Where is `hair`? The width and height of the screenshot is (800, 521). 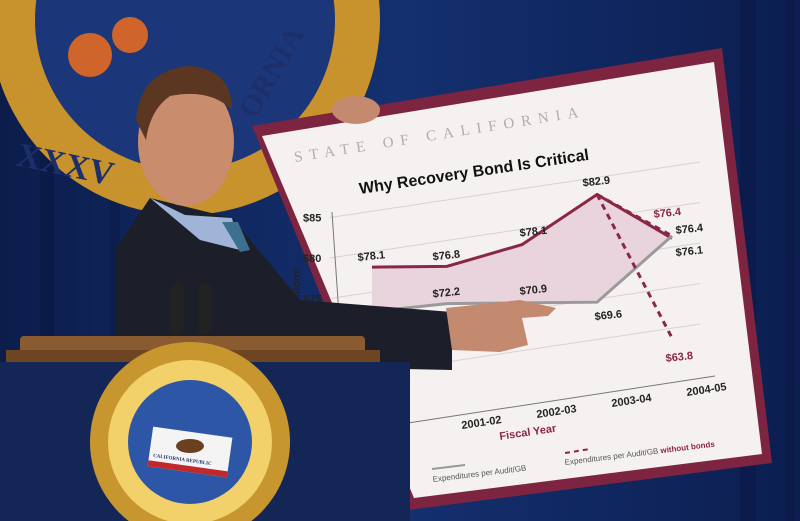
hair is located at coordinates (184, 103).